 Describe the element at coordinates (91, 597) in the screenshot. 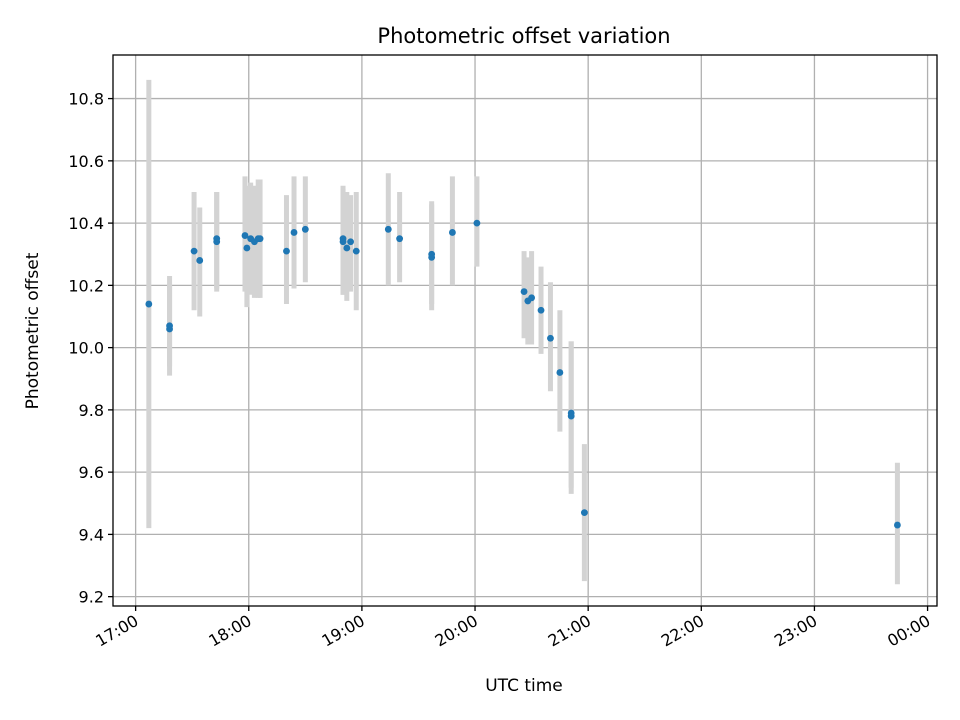

I see `y-tick-label: 9.2` at that location.